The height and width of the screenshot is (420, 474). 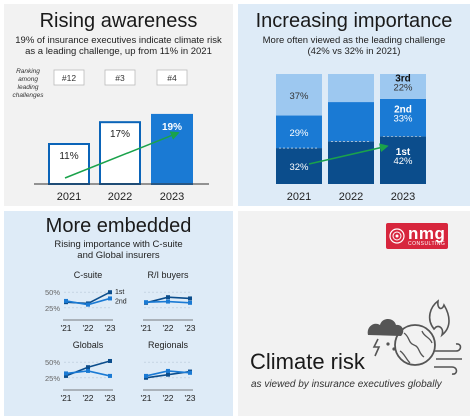 What do you see at coordinates (118, 21) in the screenshot?
I see `panel-title: Rising awareness` at bounding box center [118, 21].